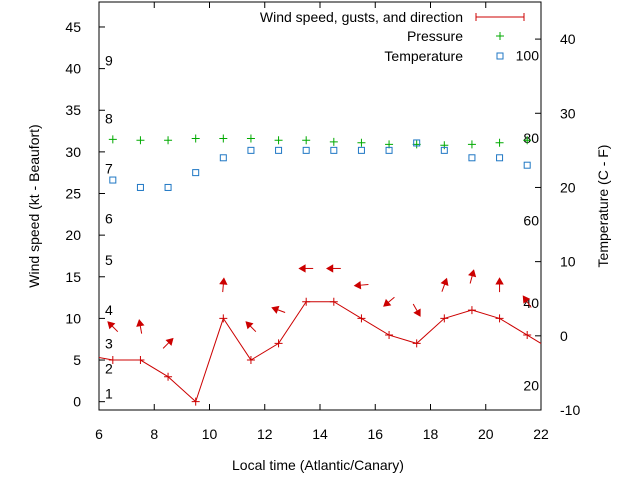 Image resolution: width=640 pixels, height=480 pixels. What do you see at coordinates (435, 36) in the screenshot?
I see `legend-label-pressure: Pressure` at bounding box center [435, 36].